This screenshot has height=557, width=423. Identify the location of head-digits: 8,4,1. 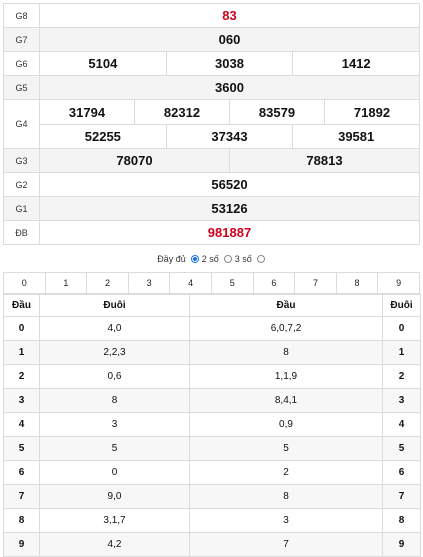
(286, 400).